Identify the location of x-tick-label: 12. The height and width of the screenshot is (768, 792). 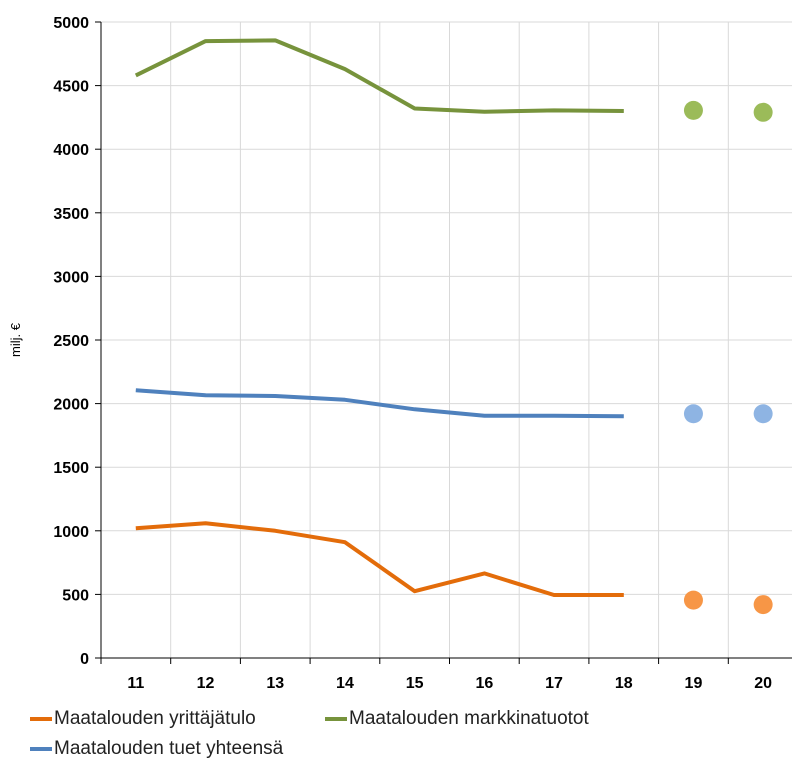
(206, 683).